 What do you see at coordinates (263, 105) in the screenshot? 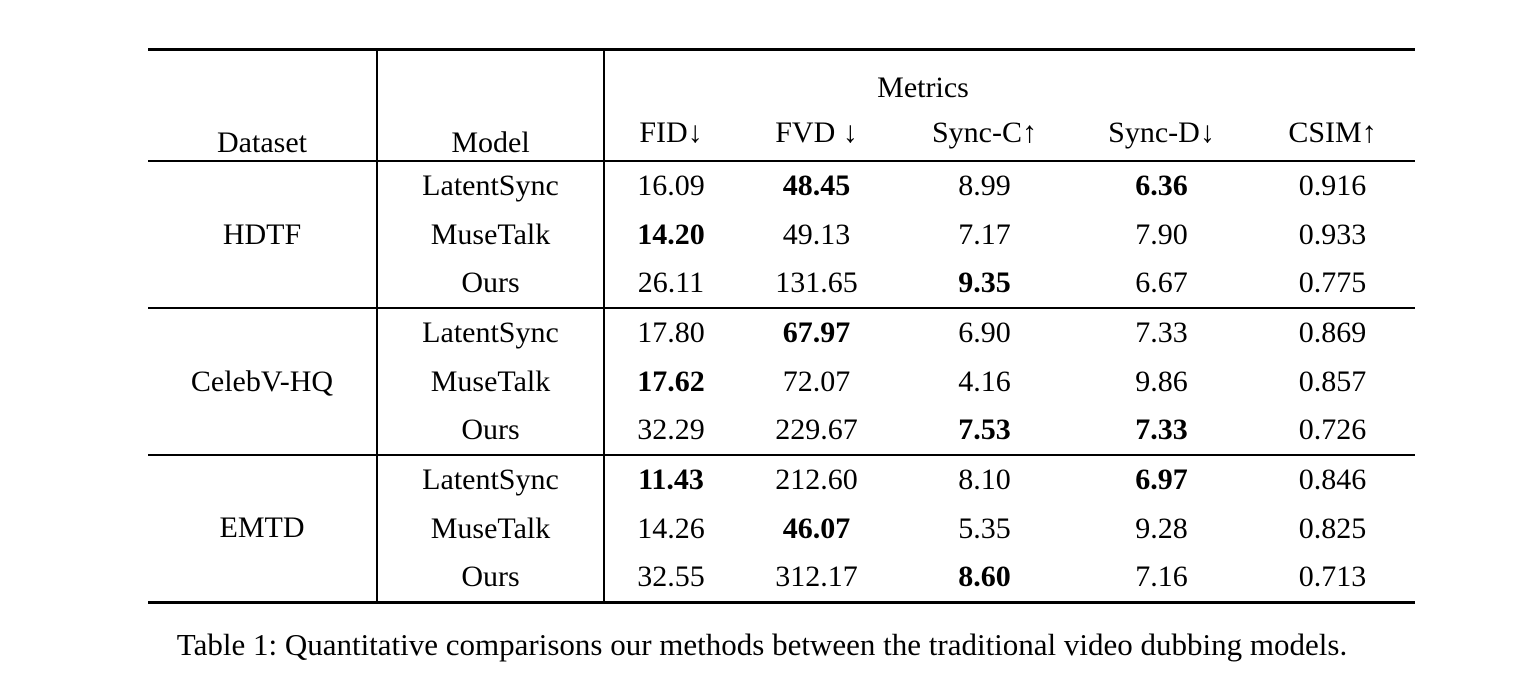
I see `header-dataset: Dataset` at bounding box center [263, 105].